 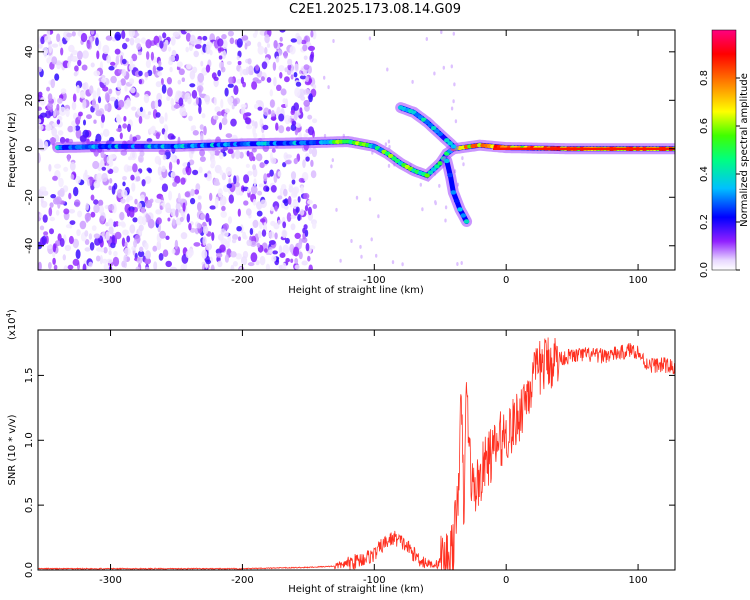 I want to click on colorbar-tick-label: 0.6, so click(x=704, y=126).